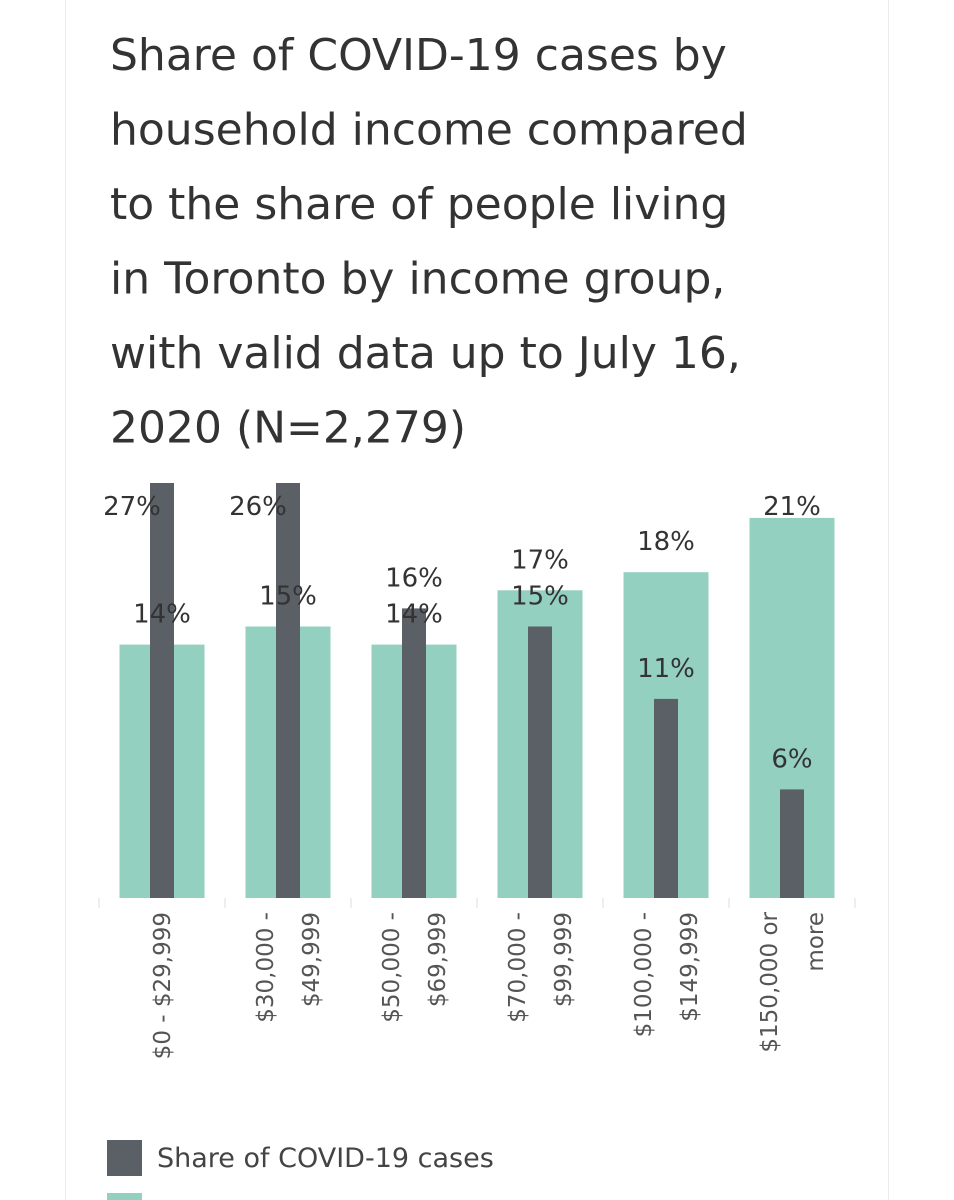  I want to click on value-label: 27%, so click(132, 507).